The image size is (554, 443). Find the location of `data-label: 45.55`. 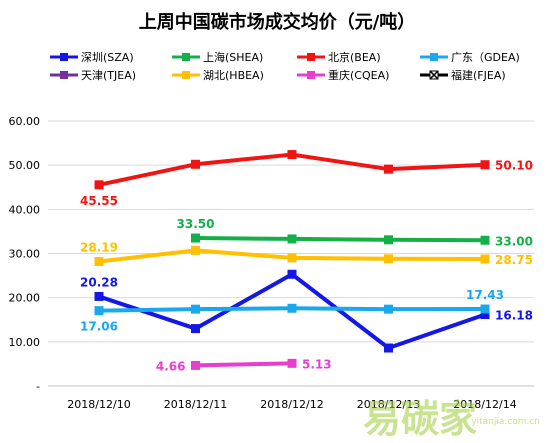

data-label: 45.55 is located at coordinates (99, 201).